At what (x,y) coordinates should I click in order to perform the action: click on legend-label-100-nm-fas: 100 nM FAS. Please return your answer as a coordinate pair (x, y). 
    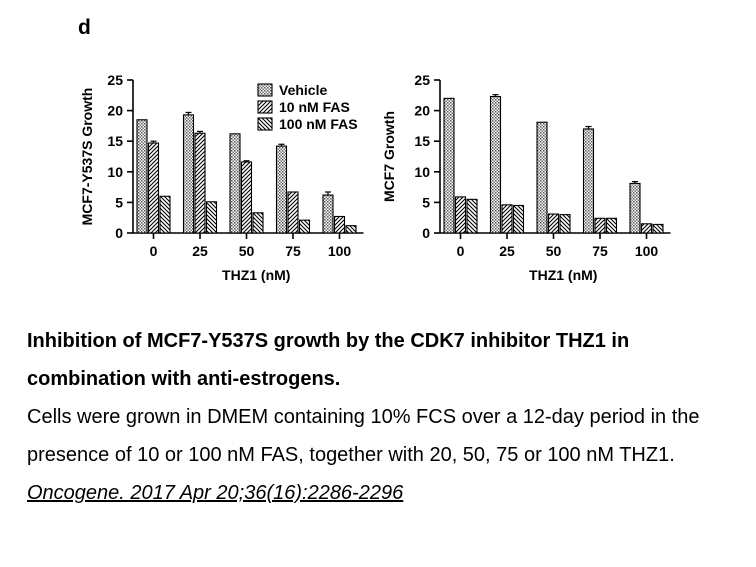
    Looking at the image, I should click on (318, 124).